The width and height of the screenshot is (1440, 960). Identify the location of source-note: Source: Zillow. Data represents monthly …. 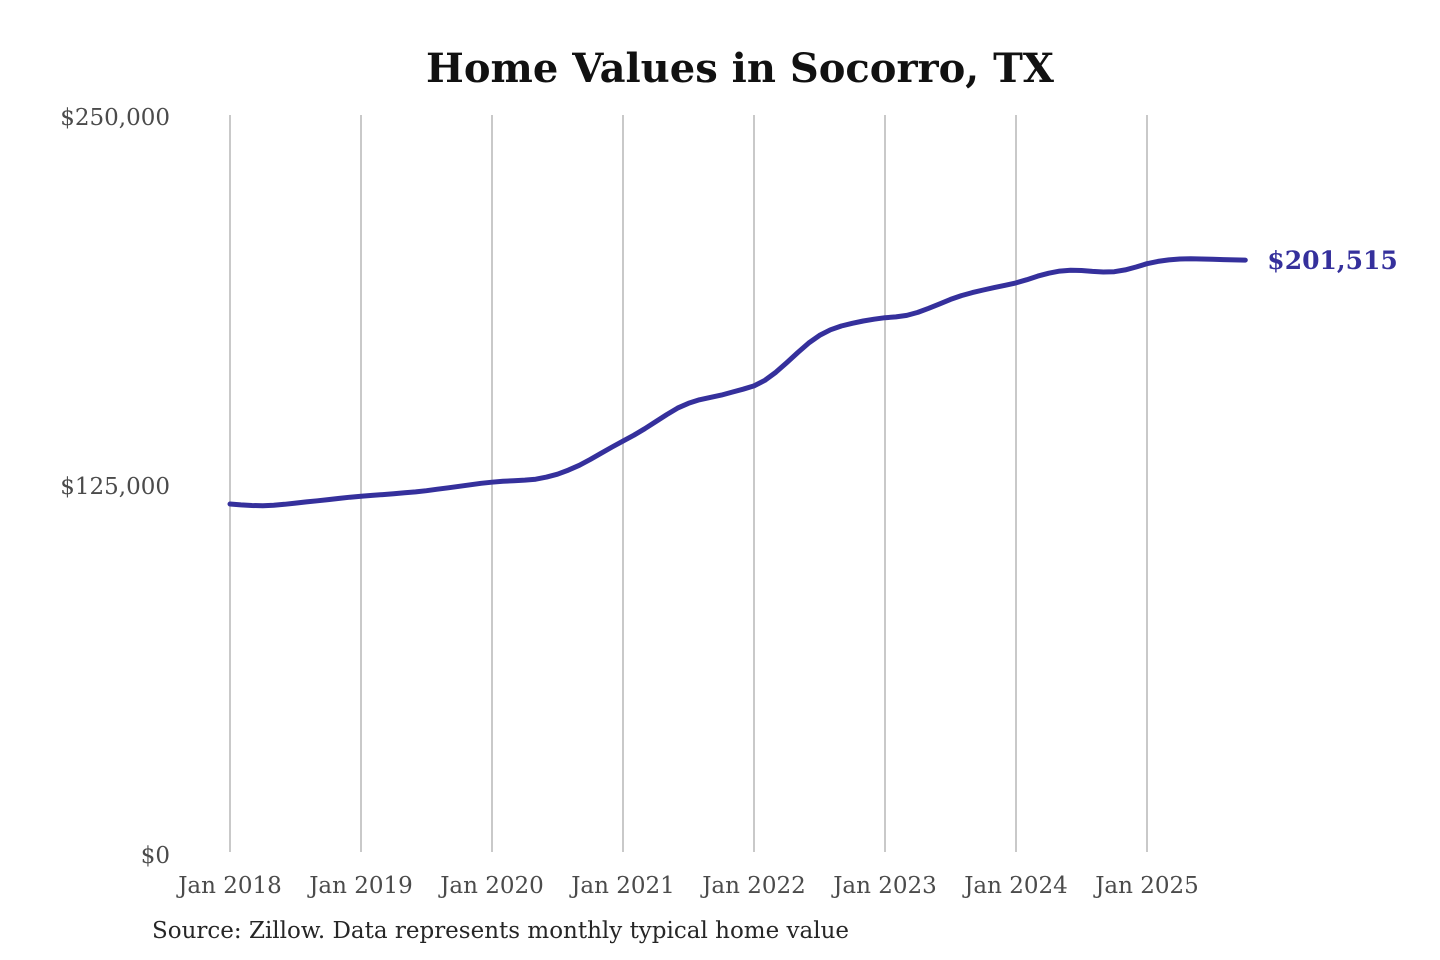
(500, 931).